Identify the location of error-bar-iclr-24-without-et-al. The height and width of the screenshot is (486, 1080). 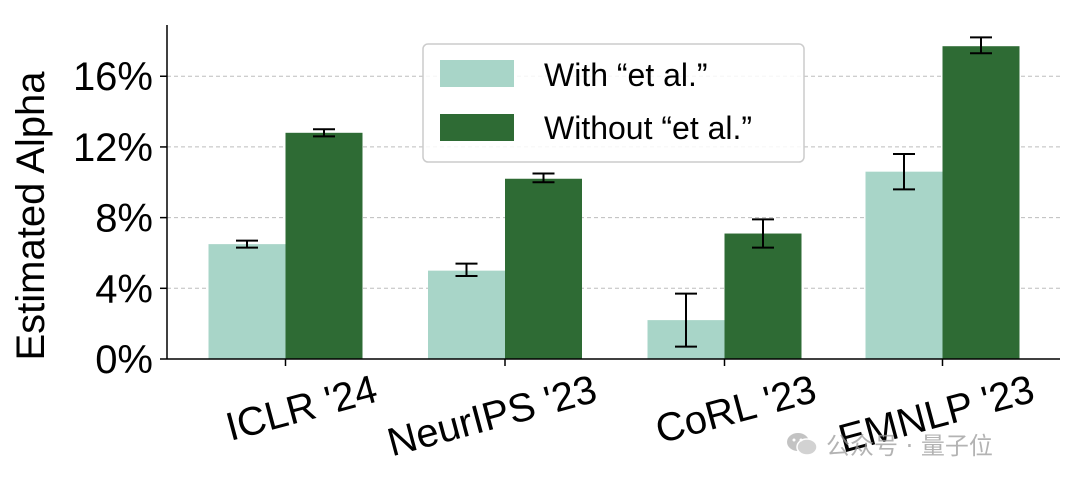
(324, 133).